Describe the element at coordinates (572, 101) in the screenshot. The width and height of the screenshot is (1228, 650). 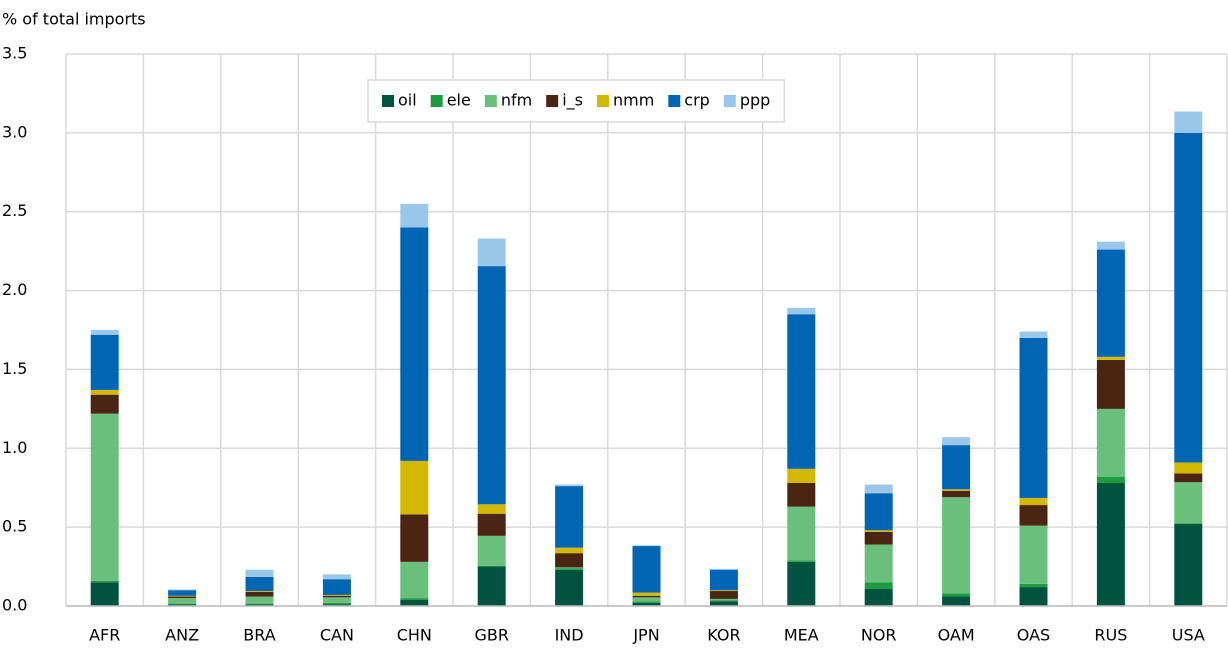
I see `legend-label: i_s` at that location.